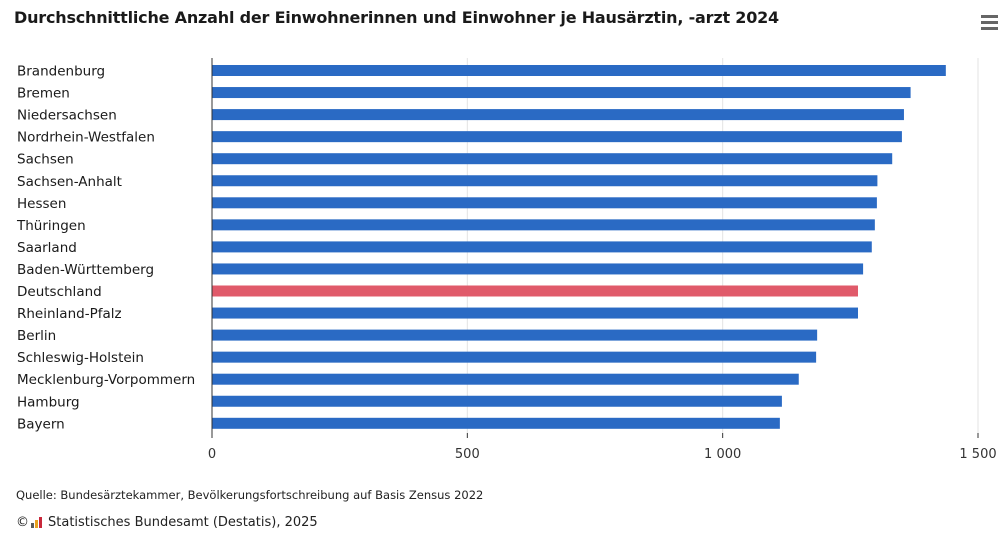 Image resolution: width=999 pixels, height=535 pixels. Describe the element at coordinates (85, 270) in the screenshot. I see `category-label: Baden-Württemberg` at that location.